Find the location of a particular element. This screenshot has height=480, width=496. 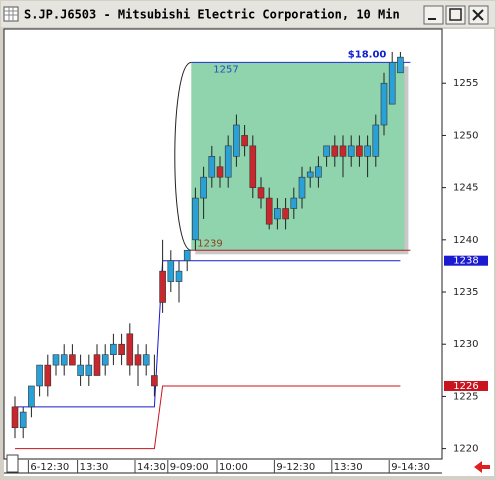

y-tick-label: 1240 is located at coordinates (465, 240).